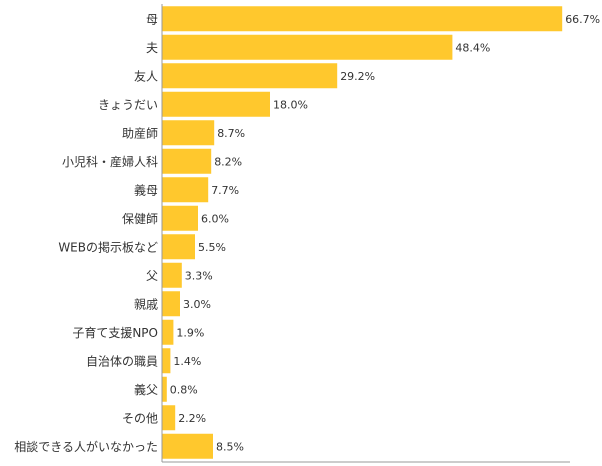 This screenshot has width=602, height=466. I want to click on category-label-14: その他, so click(140, 418).